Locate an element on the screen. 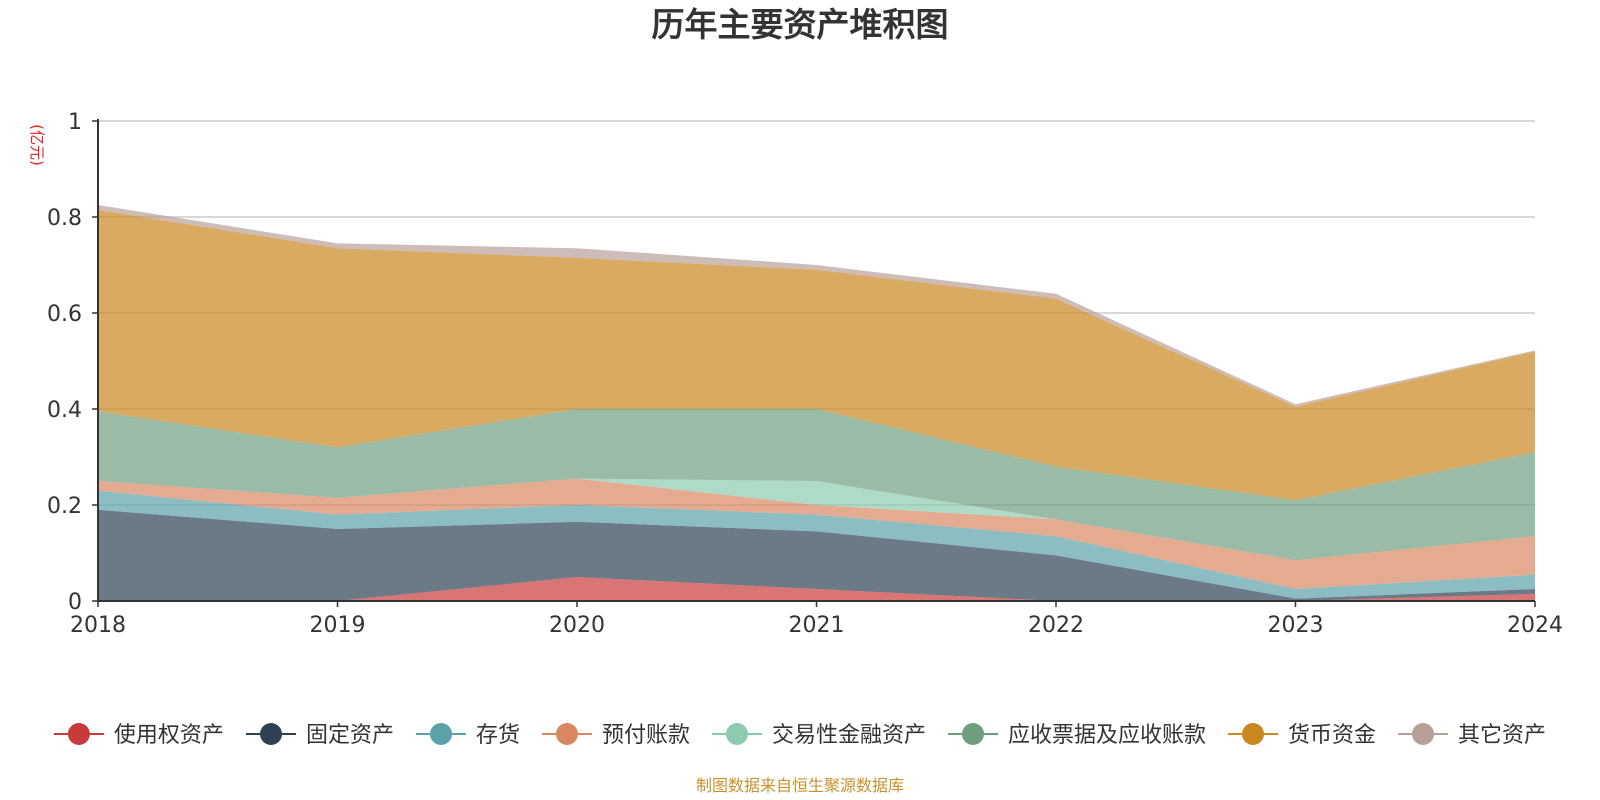  x-tick-labels: 2018 2019 2020 2021 2022 2023 2024 is located at coordinates (816, 625).